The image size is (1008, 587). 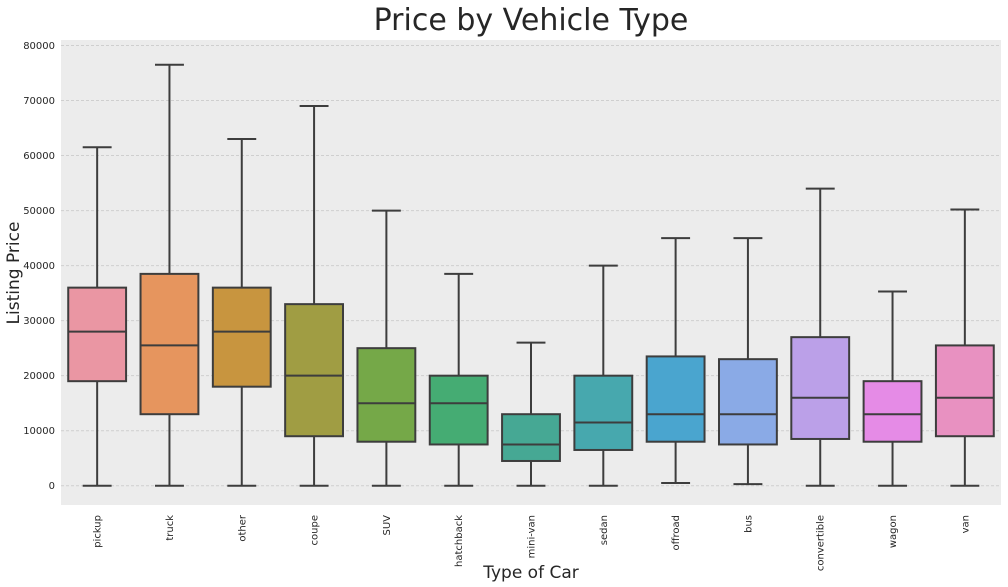 I want to click on box-wagon, so click(x=892, y=388).